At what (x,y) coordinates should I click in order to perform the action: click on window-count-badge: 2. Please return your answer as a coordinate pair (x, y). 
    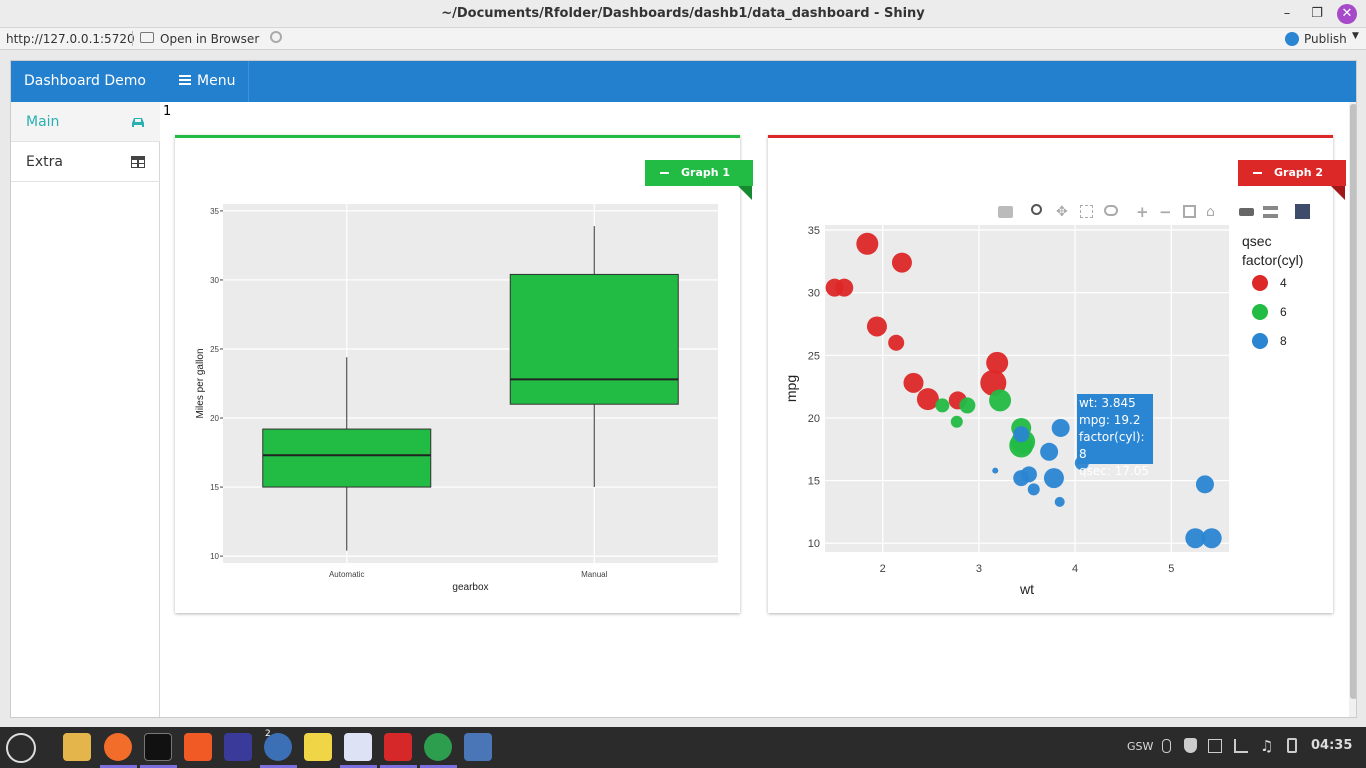
    Looking at the image, I should click on (268, 734).